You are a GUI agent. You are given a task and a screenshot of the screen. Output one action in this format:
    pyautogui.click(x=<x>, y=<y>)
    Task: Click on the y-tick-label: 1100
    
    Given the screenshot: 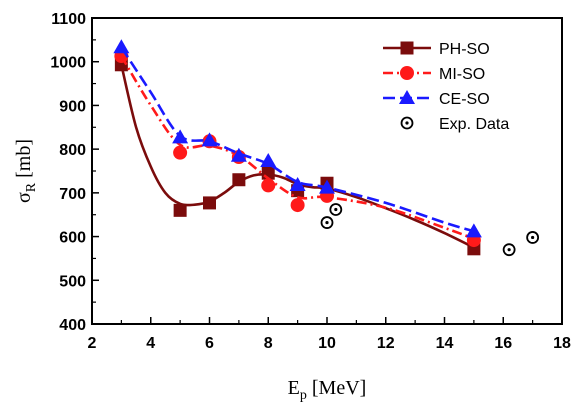 What is the action you would take?
    pyautogui.click(x=68, y=19)
    